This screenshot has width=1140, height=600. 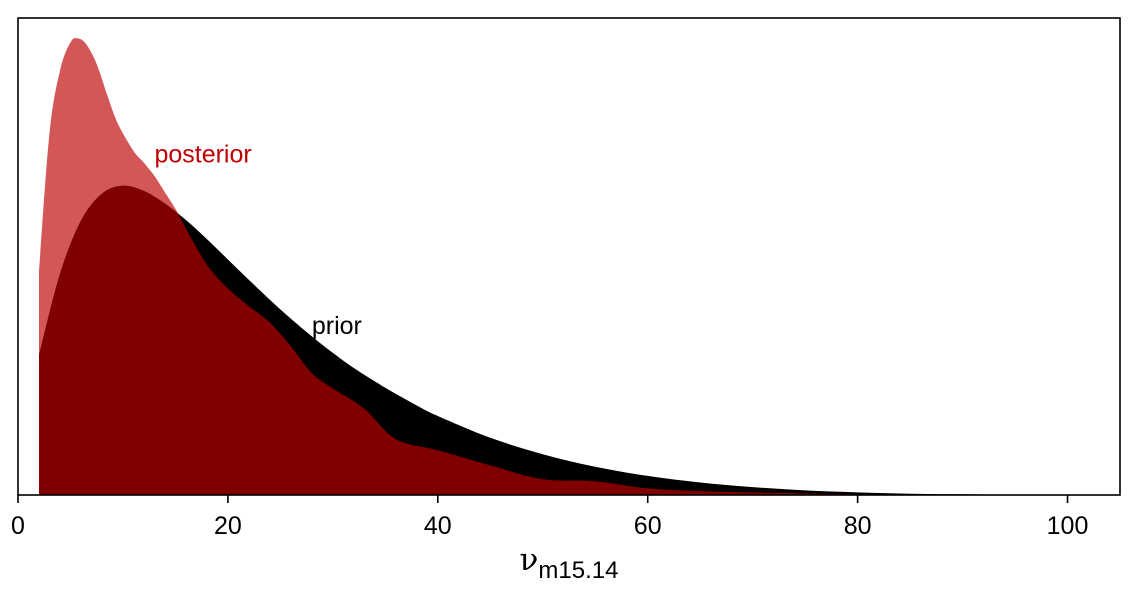 What do you see at coordinates (529, 560) in the screenshot?
I see `x-axis-label-symbol: ν` at bounding box center [529, 560].